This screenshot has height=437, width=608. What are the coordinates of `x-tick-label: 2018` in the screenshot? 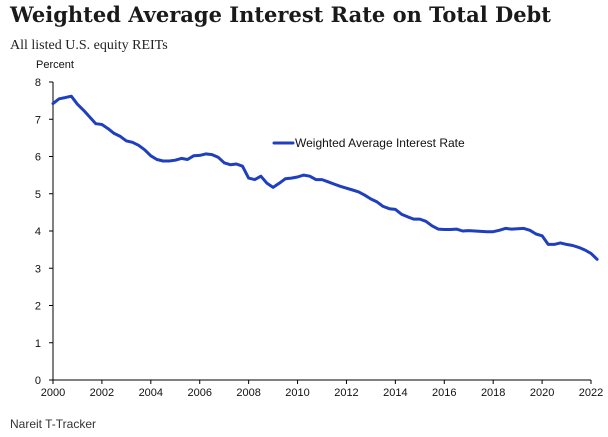 It's located at (493, 393).